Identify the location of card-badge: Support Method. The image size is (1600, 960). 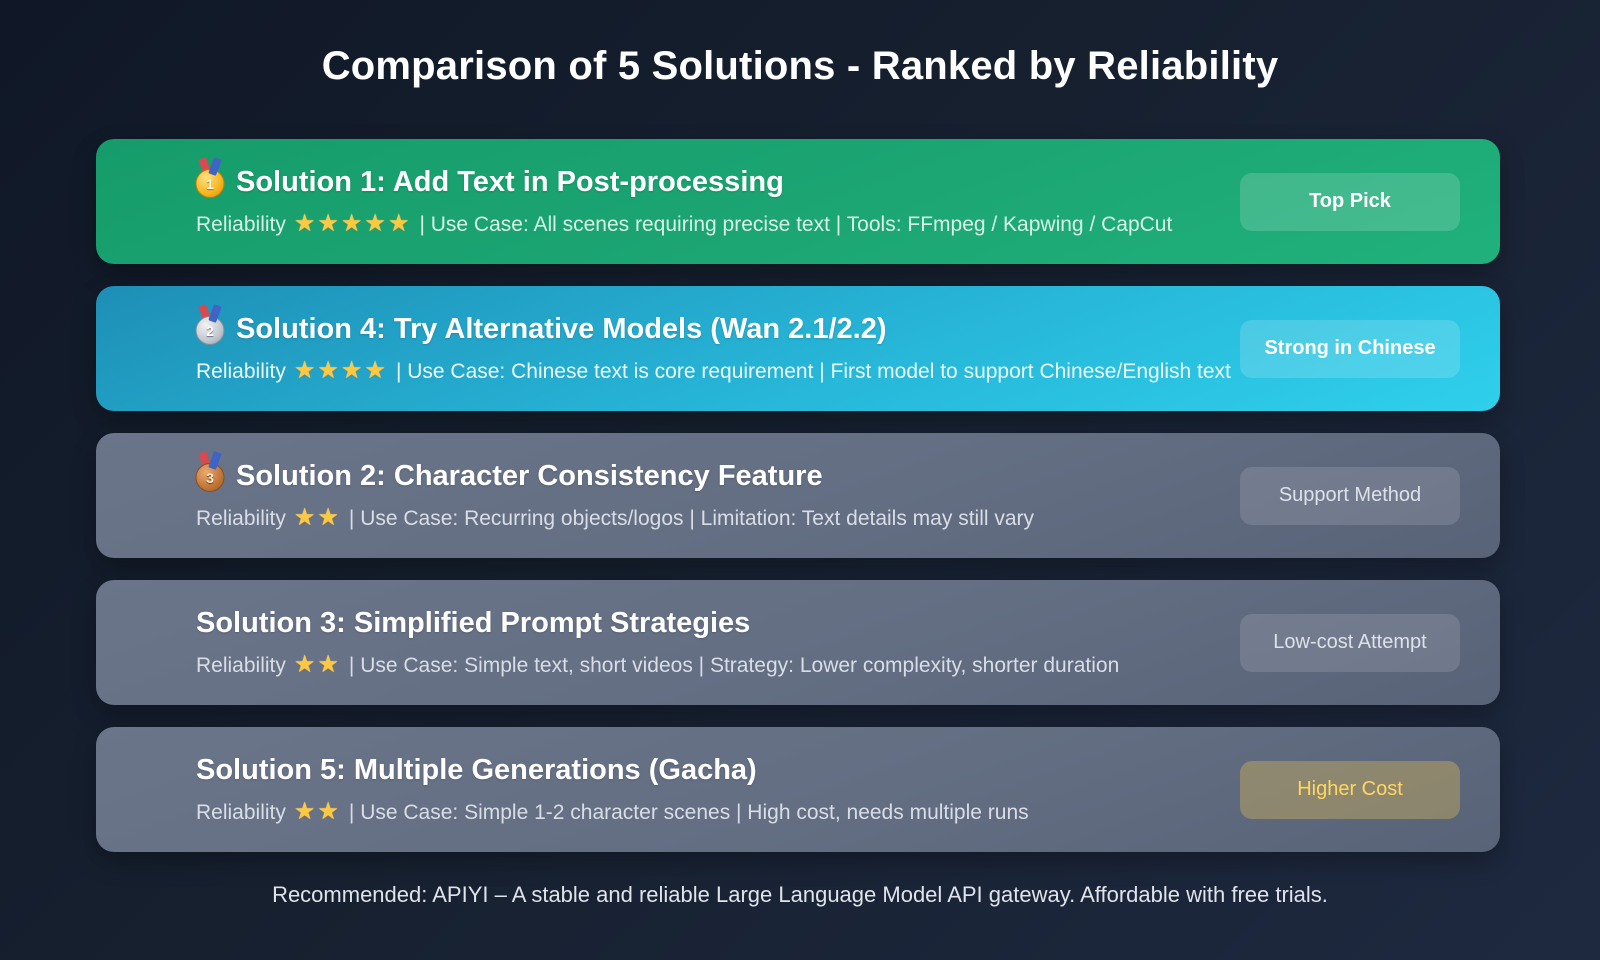
(1350, 495).